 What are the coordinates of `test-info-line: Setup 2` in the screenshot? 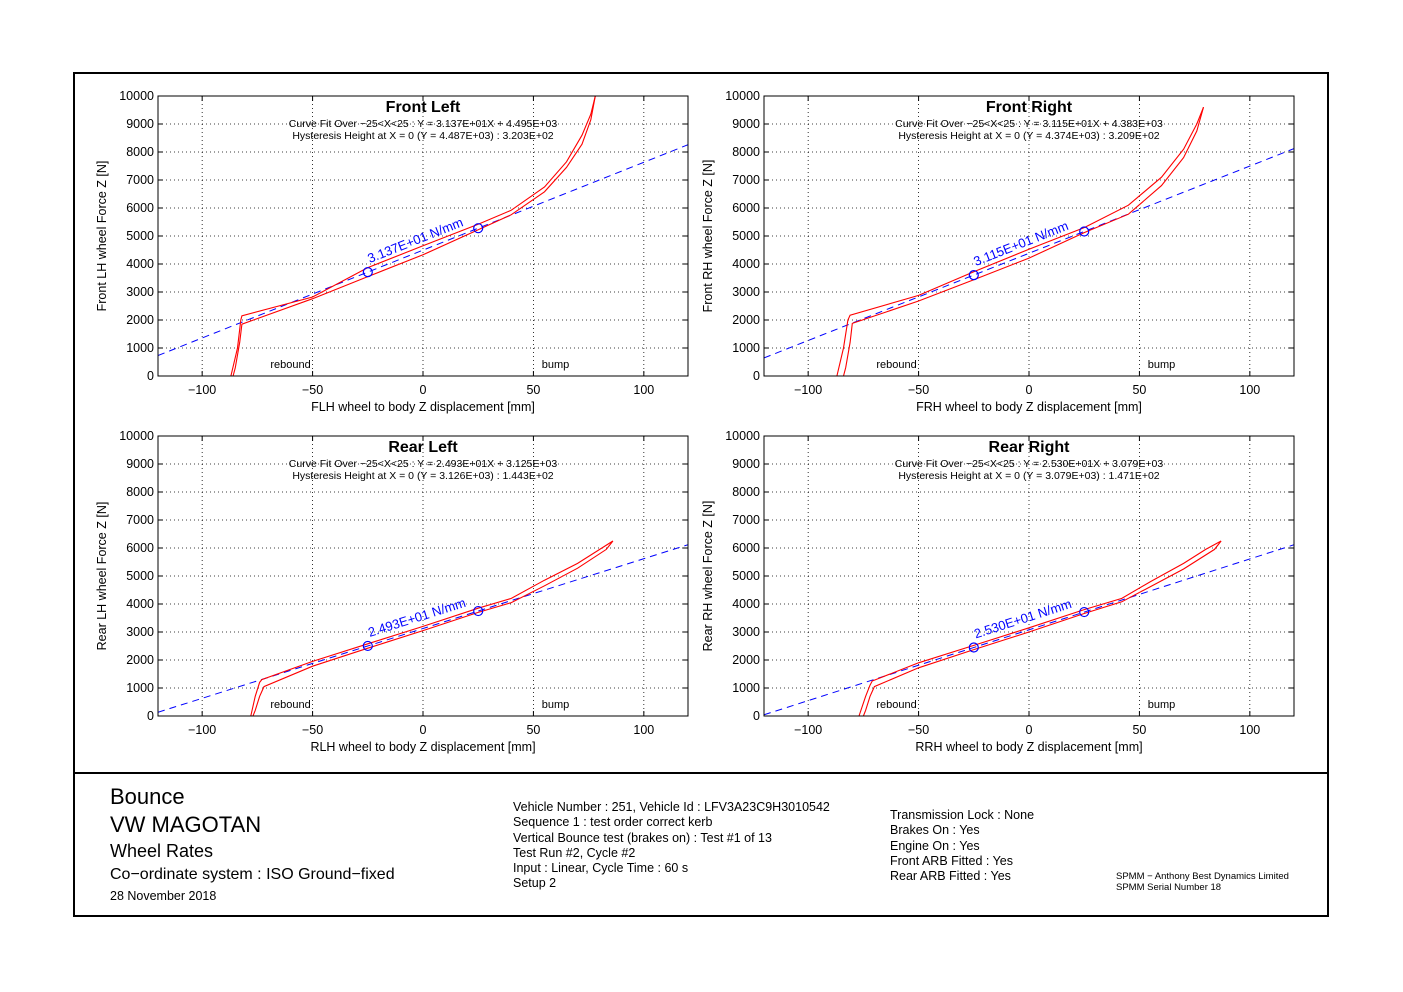 It's located at (535, 883).